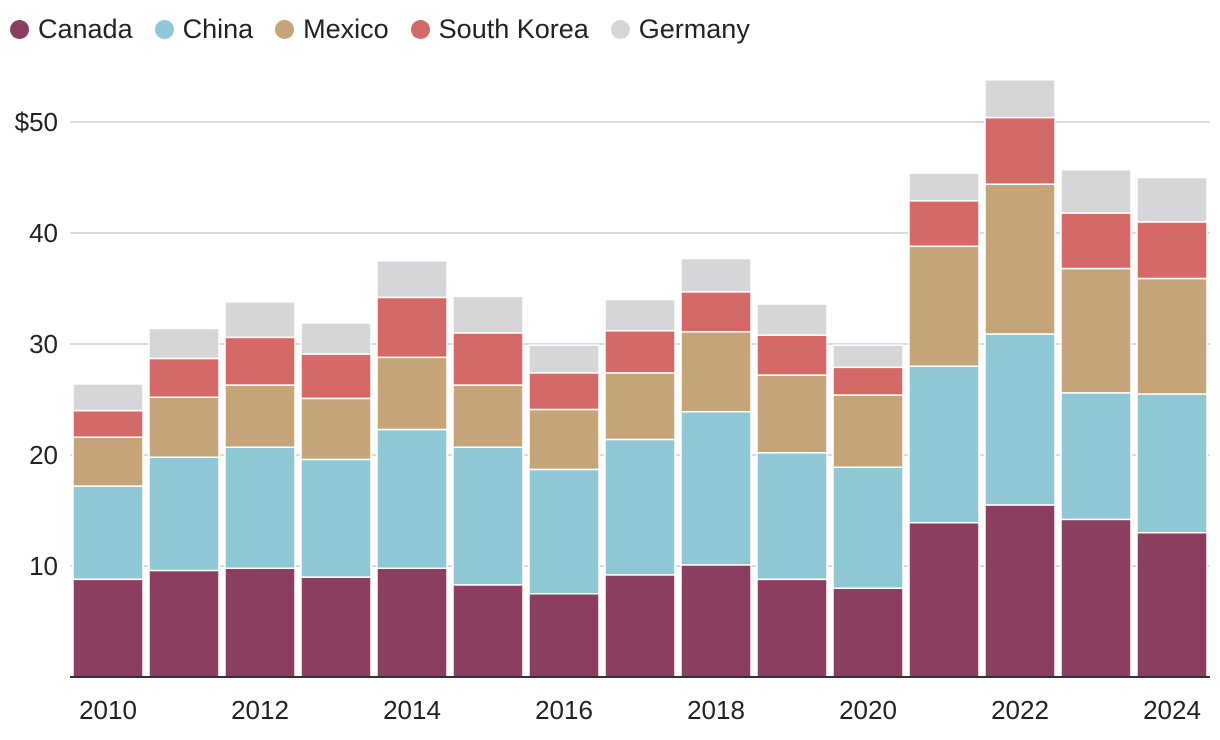  Describe the element at coordinates (1096, 598) in the screenshot. I see `bar-canada-2023` at that location.